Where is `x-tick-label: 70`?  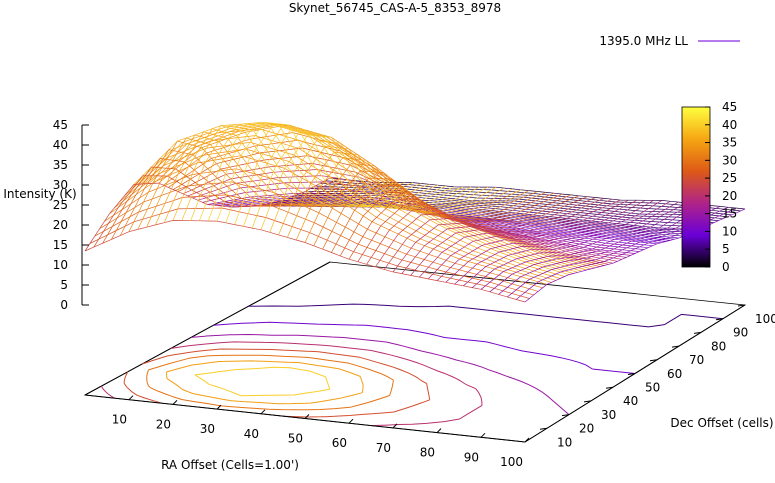
x-tick-label: 70 is located at coordinates (383, 448).